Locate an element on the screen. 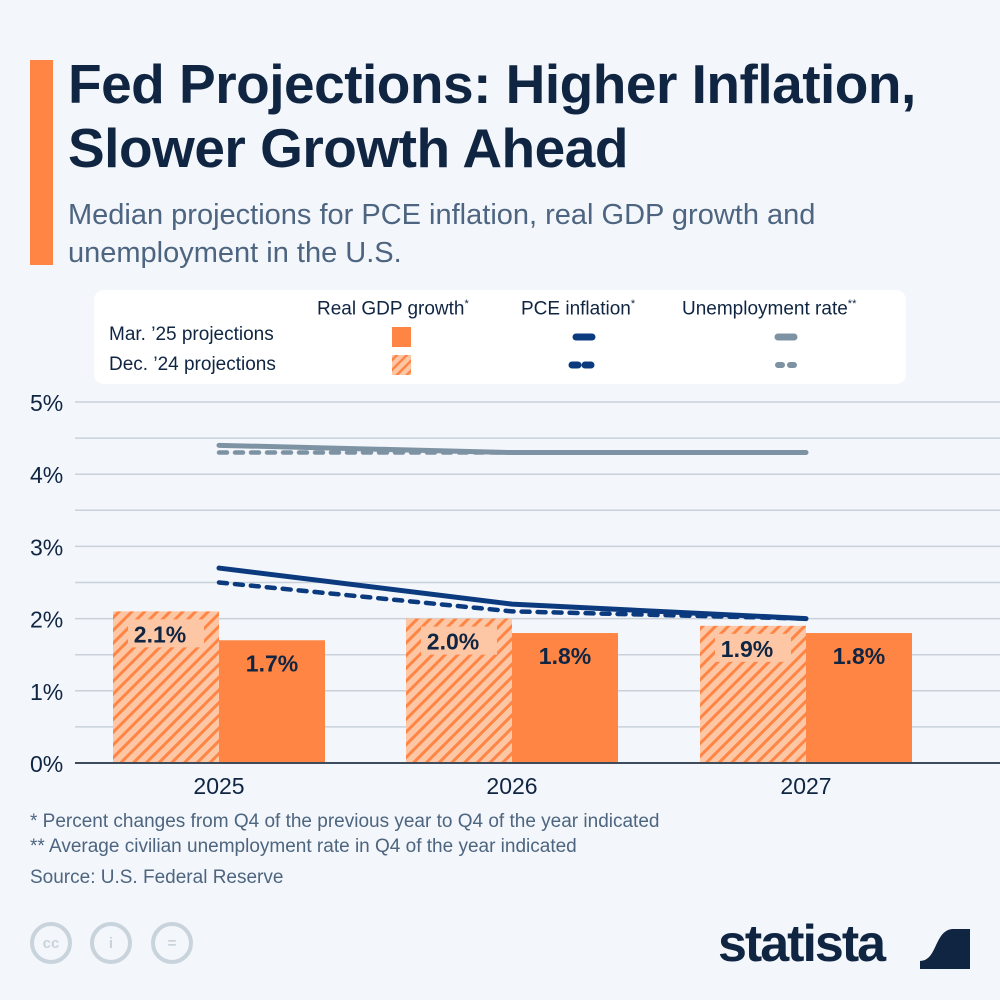 The height and width of the screenshot is (1000, 1000). bar-label-gdp-mar25: 1.7% is located at coordinates (272, 663).